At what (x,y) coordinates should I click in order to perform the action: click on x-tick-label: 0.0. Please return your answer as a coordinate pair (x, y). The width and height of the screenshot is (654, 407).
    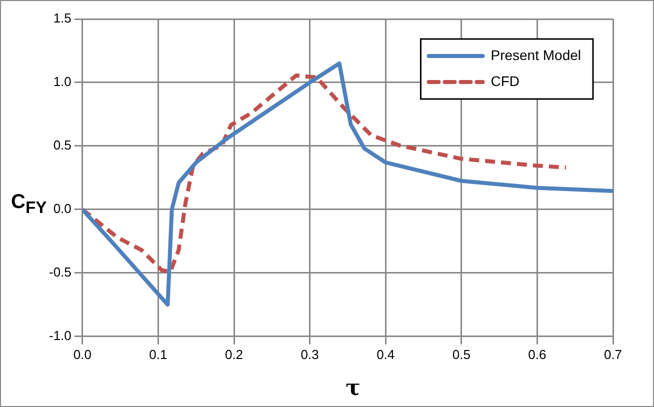
    Looking at the image, I should click on (82, 354).